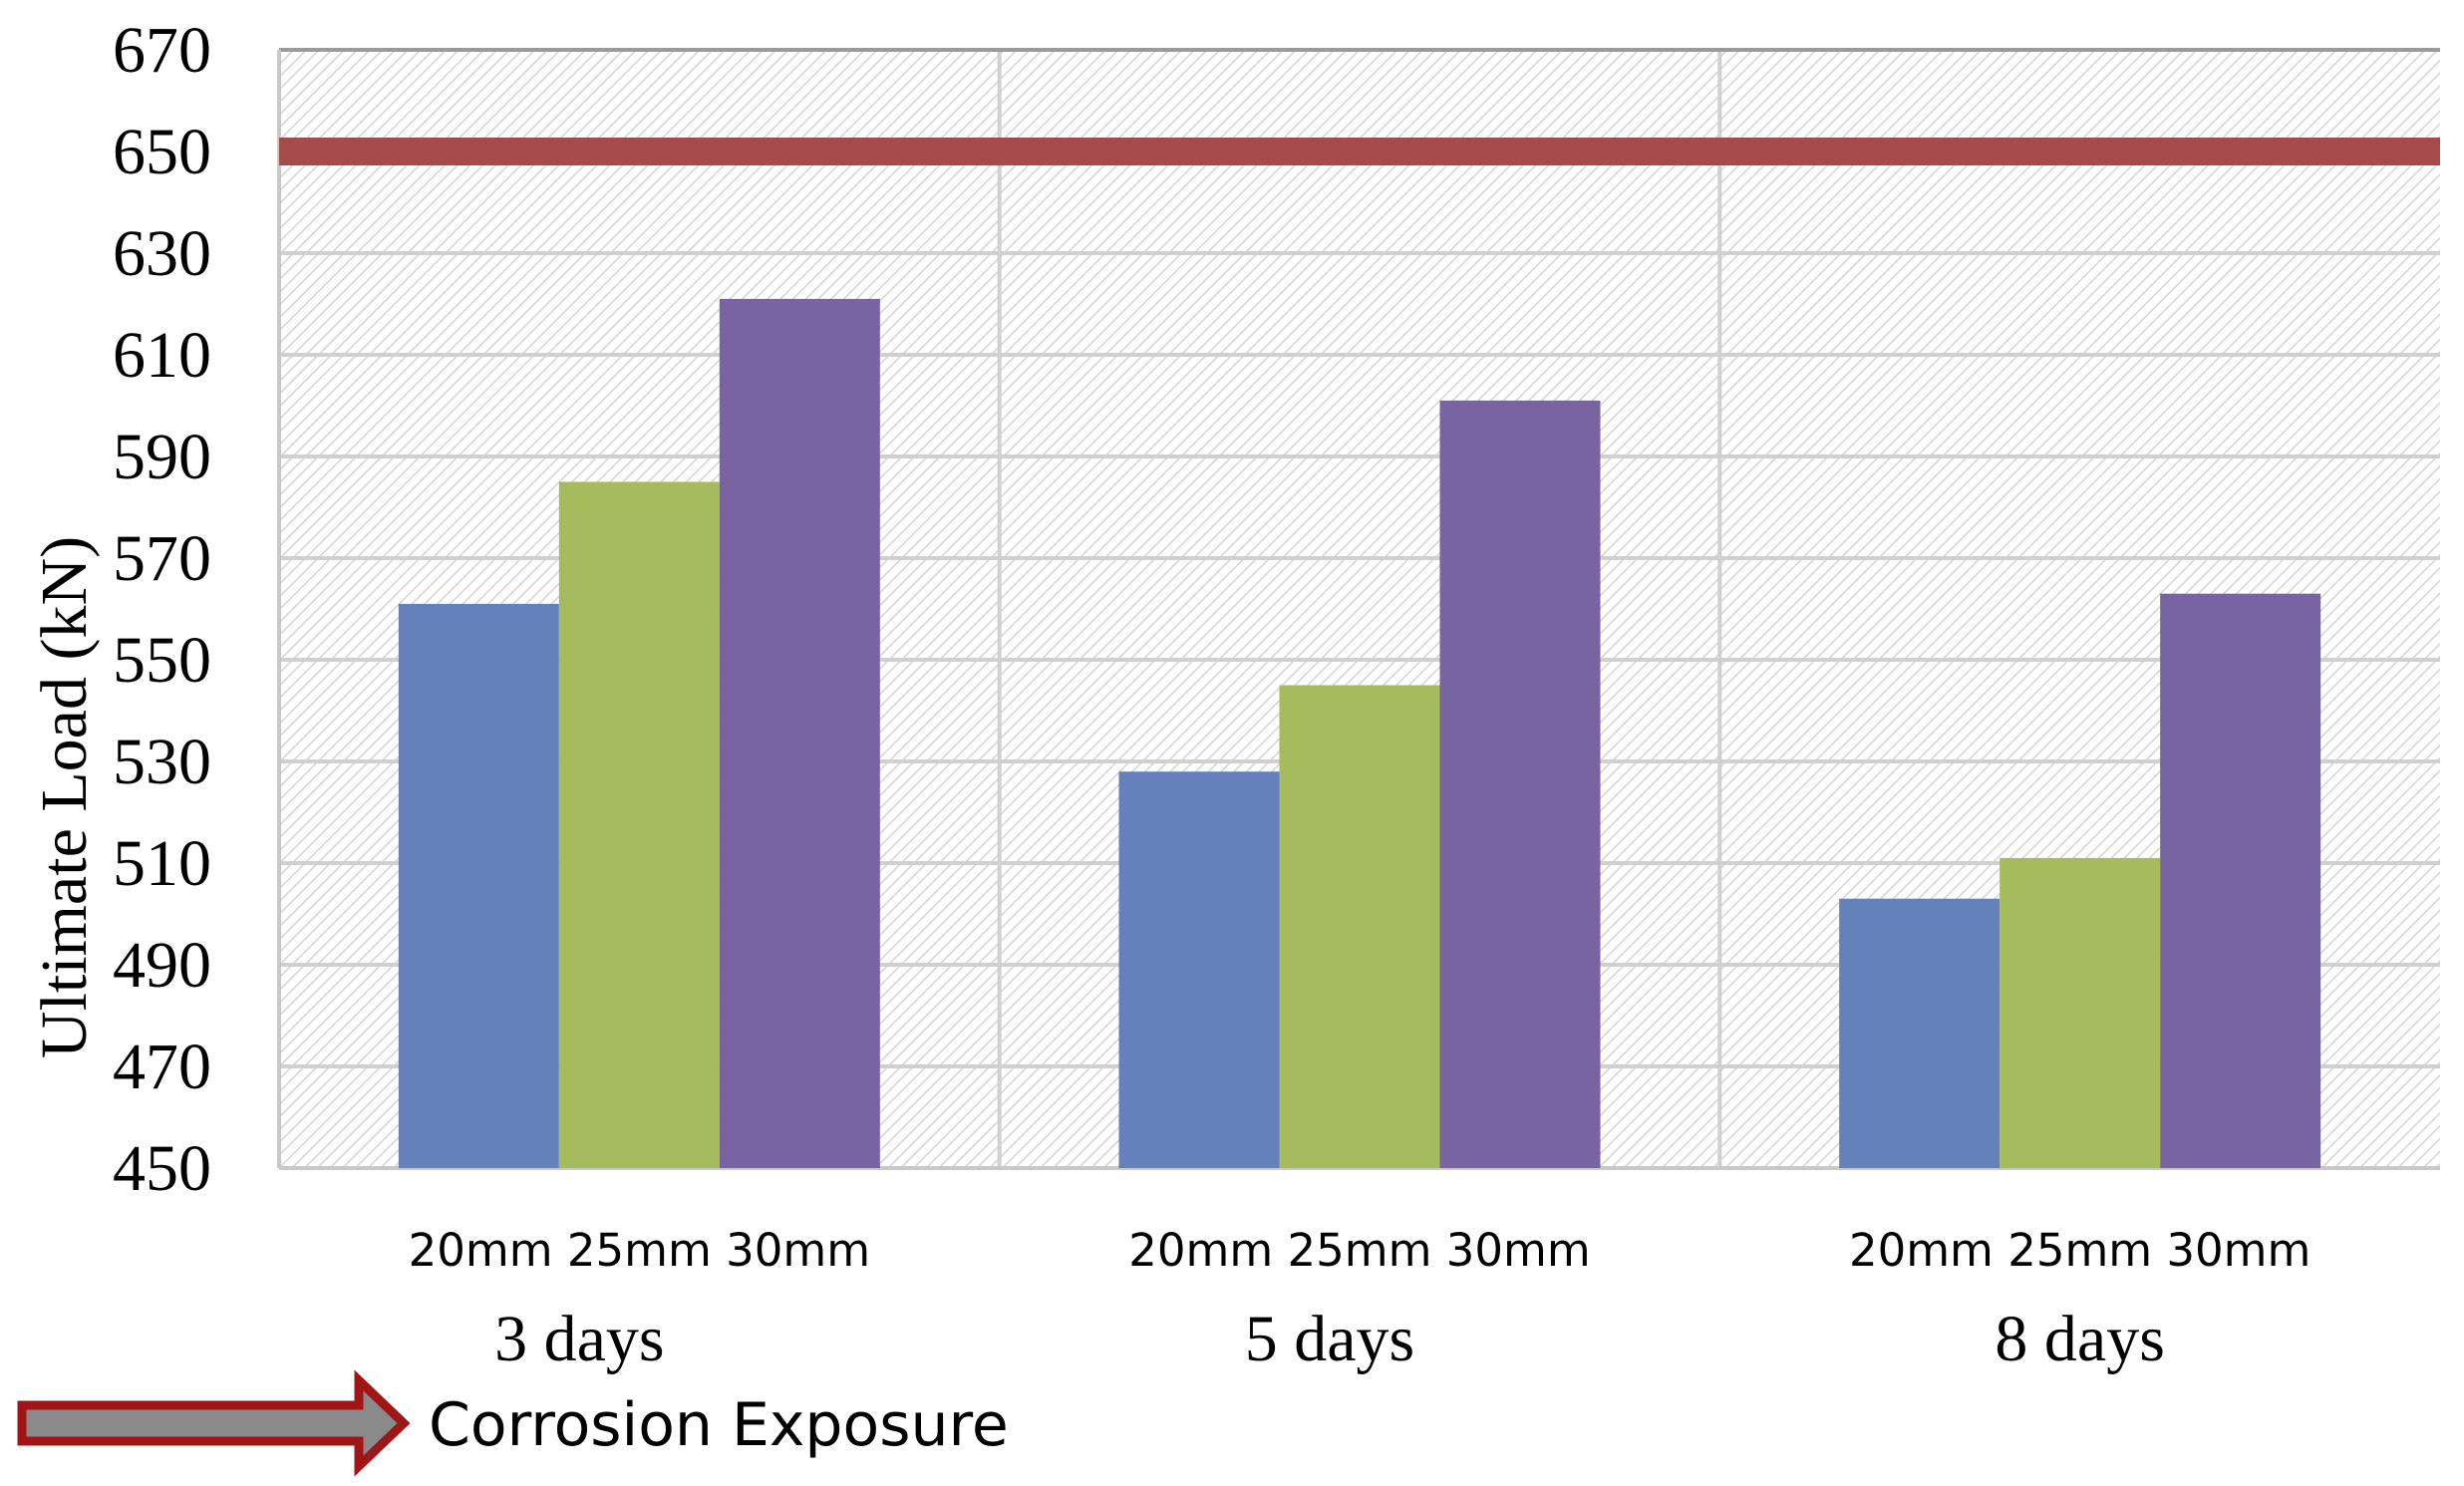 This screenshot has height=1486, width=2464. Describe the element at coordinates (2080, 1013) in the screenshot. I see `bar-25mm-8-days` at that location.